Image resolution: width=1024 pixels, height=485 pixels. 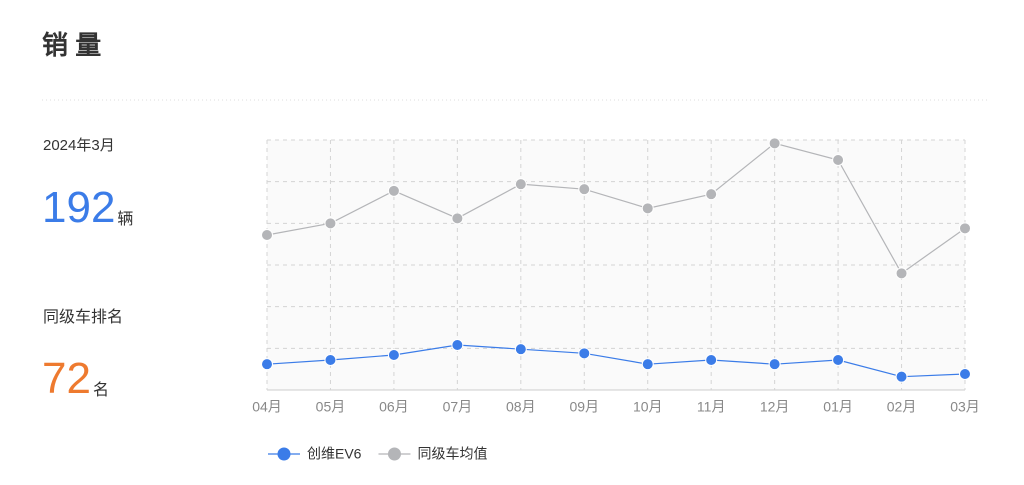 I want to click on sales-number: 192, so click(x=78, y=207).